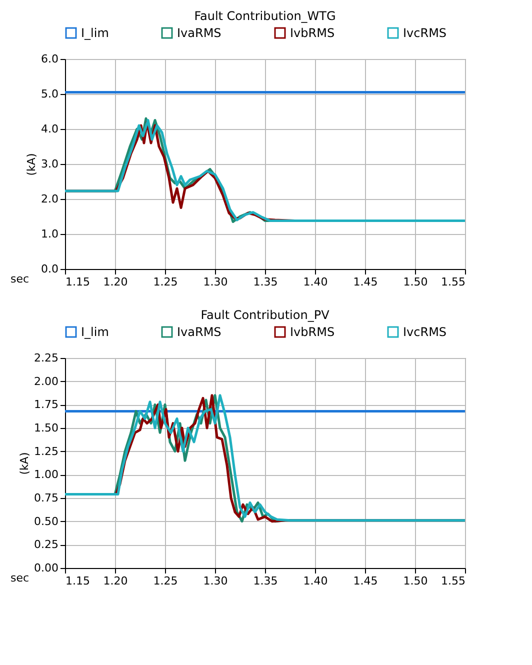 This screenshot has height=665, width=532. I want to click on y-tick-label: 1.0, so click(49, 234).